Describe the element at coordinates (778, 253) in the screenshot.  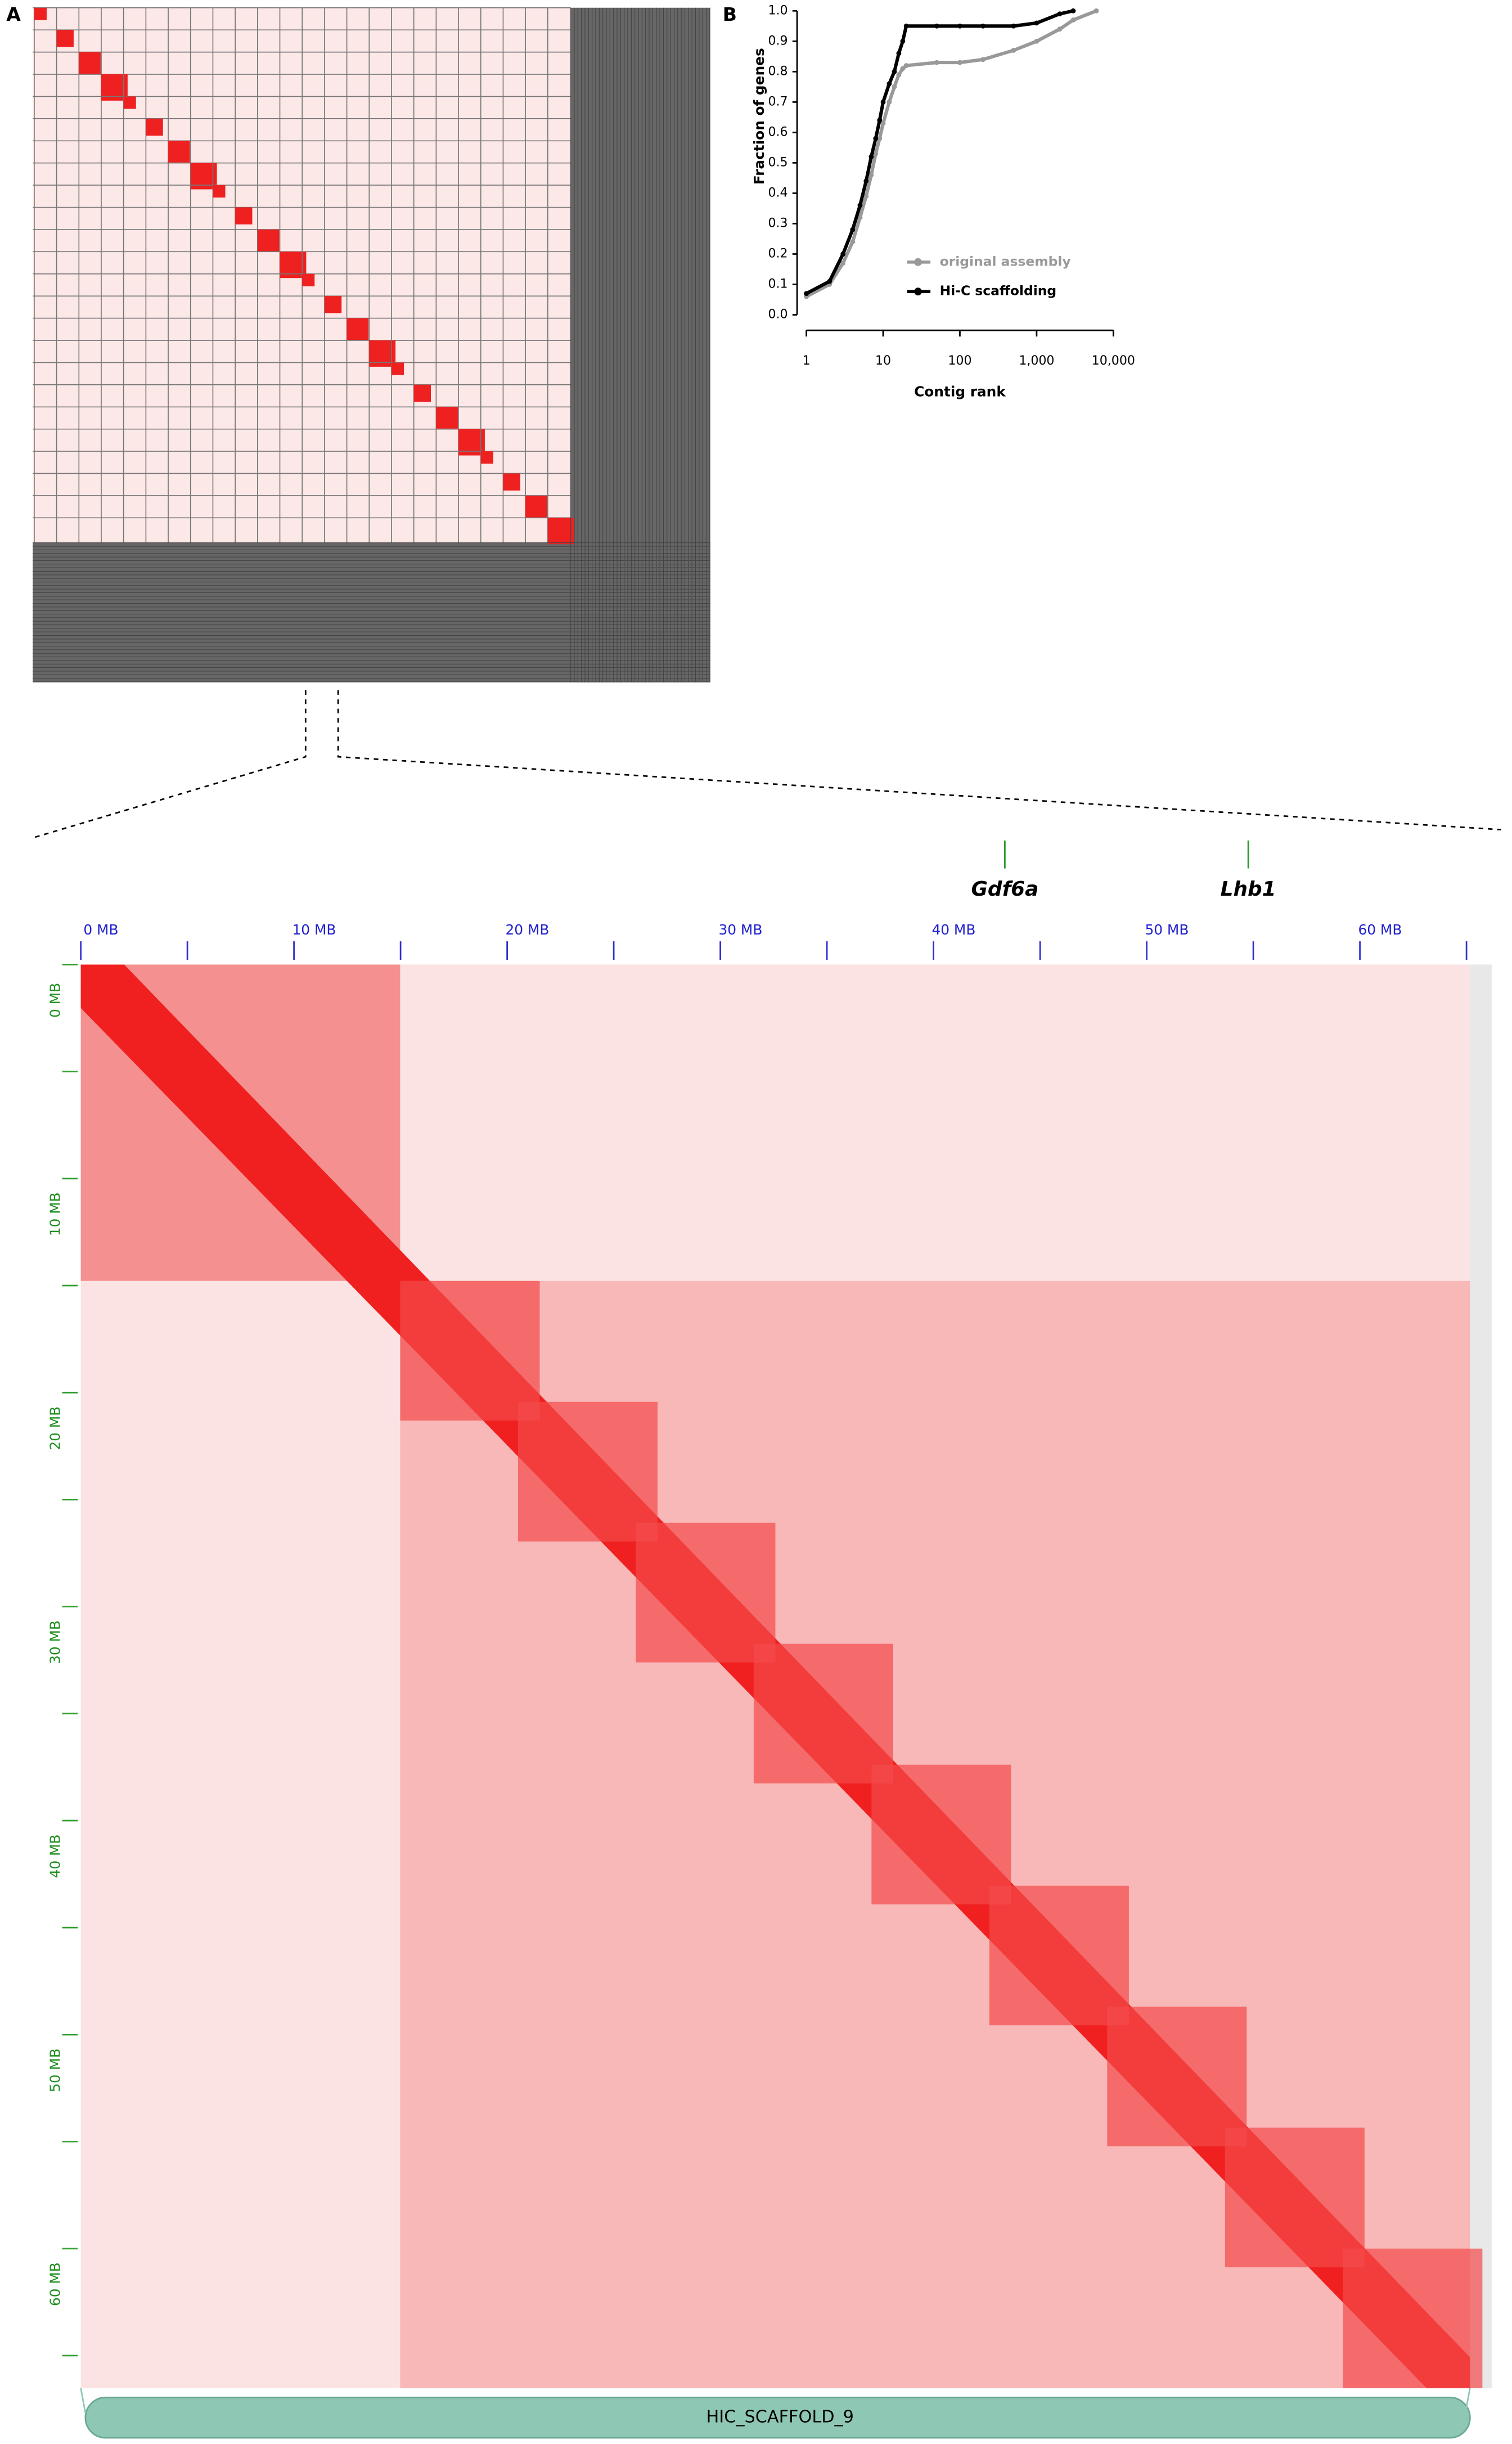
I see `y-tick-label: 0.2` at that location.